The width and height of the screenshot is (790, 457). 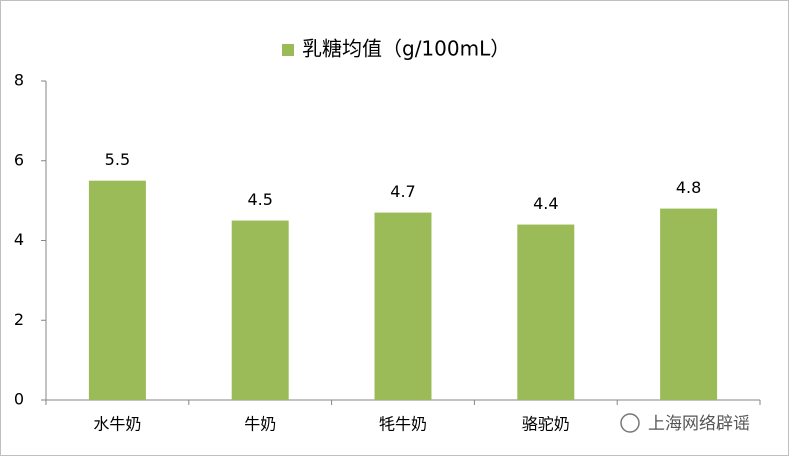 What do you see at coordinates (19, 80) in the screenshot?
I see `y-tick-label: 8` at bounding box center [19, 80].